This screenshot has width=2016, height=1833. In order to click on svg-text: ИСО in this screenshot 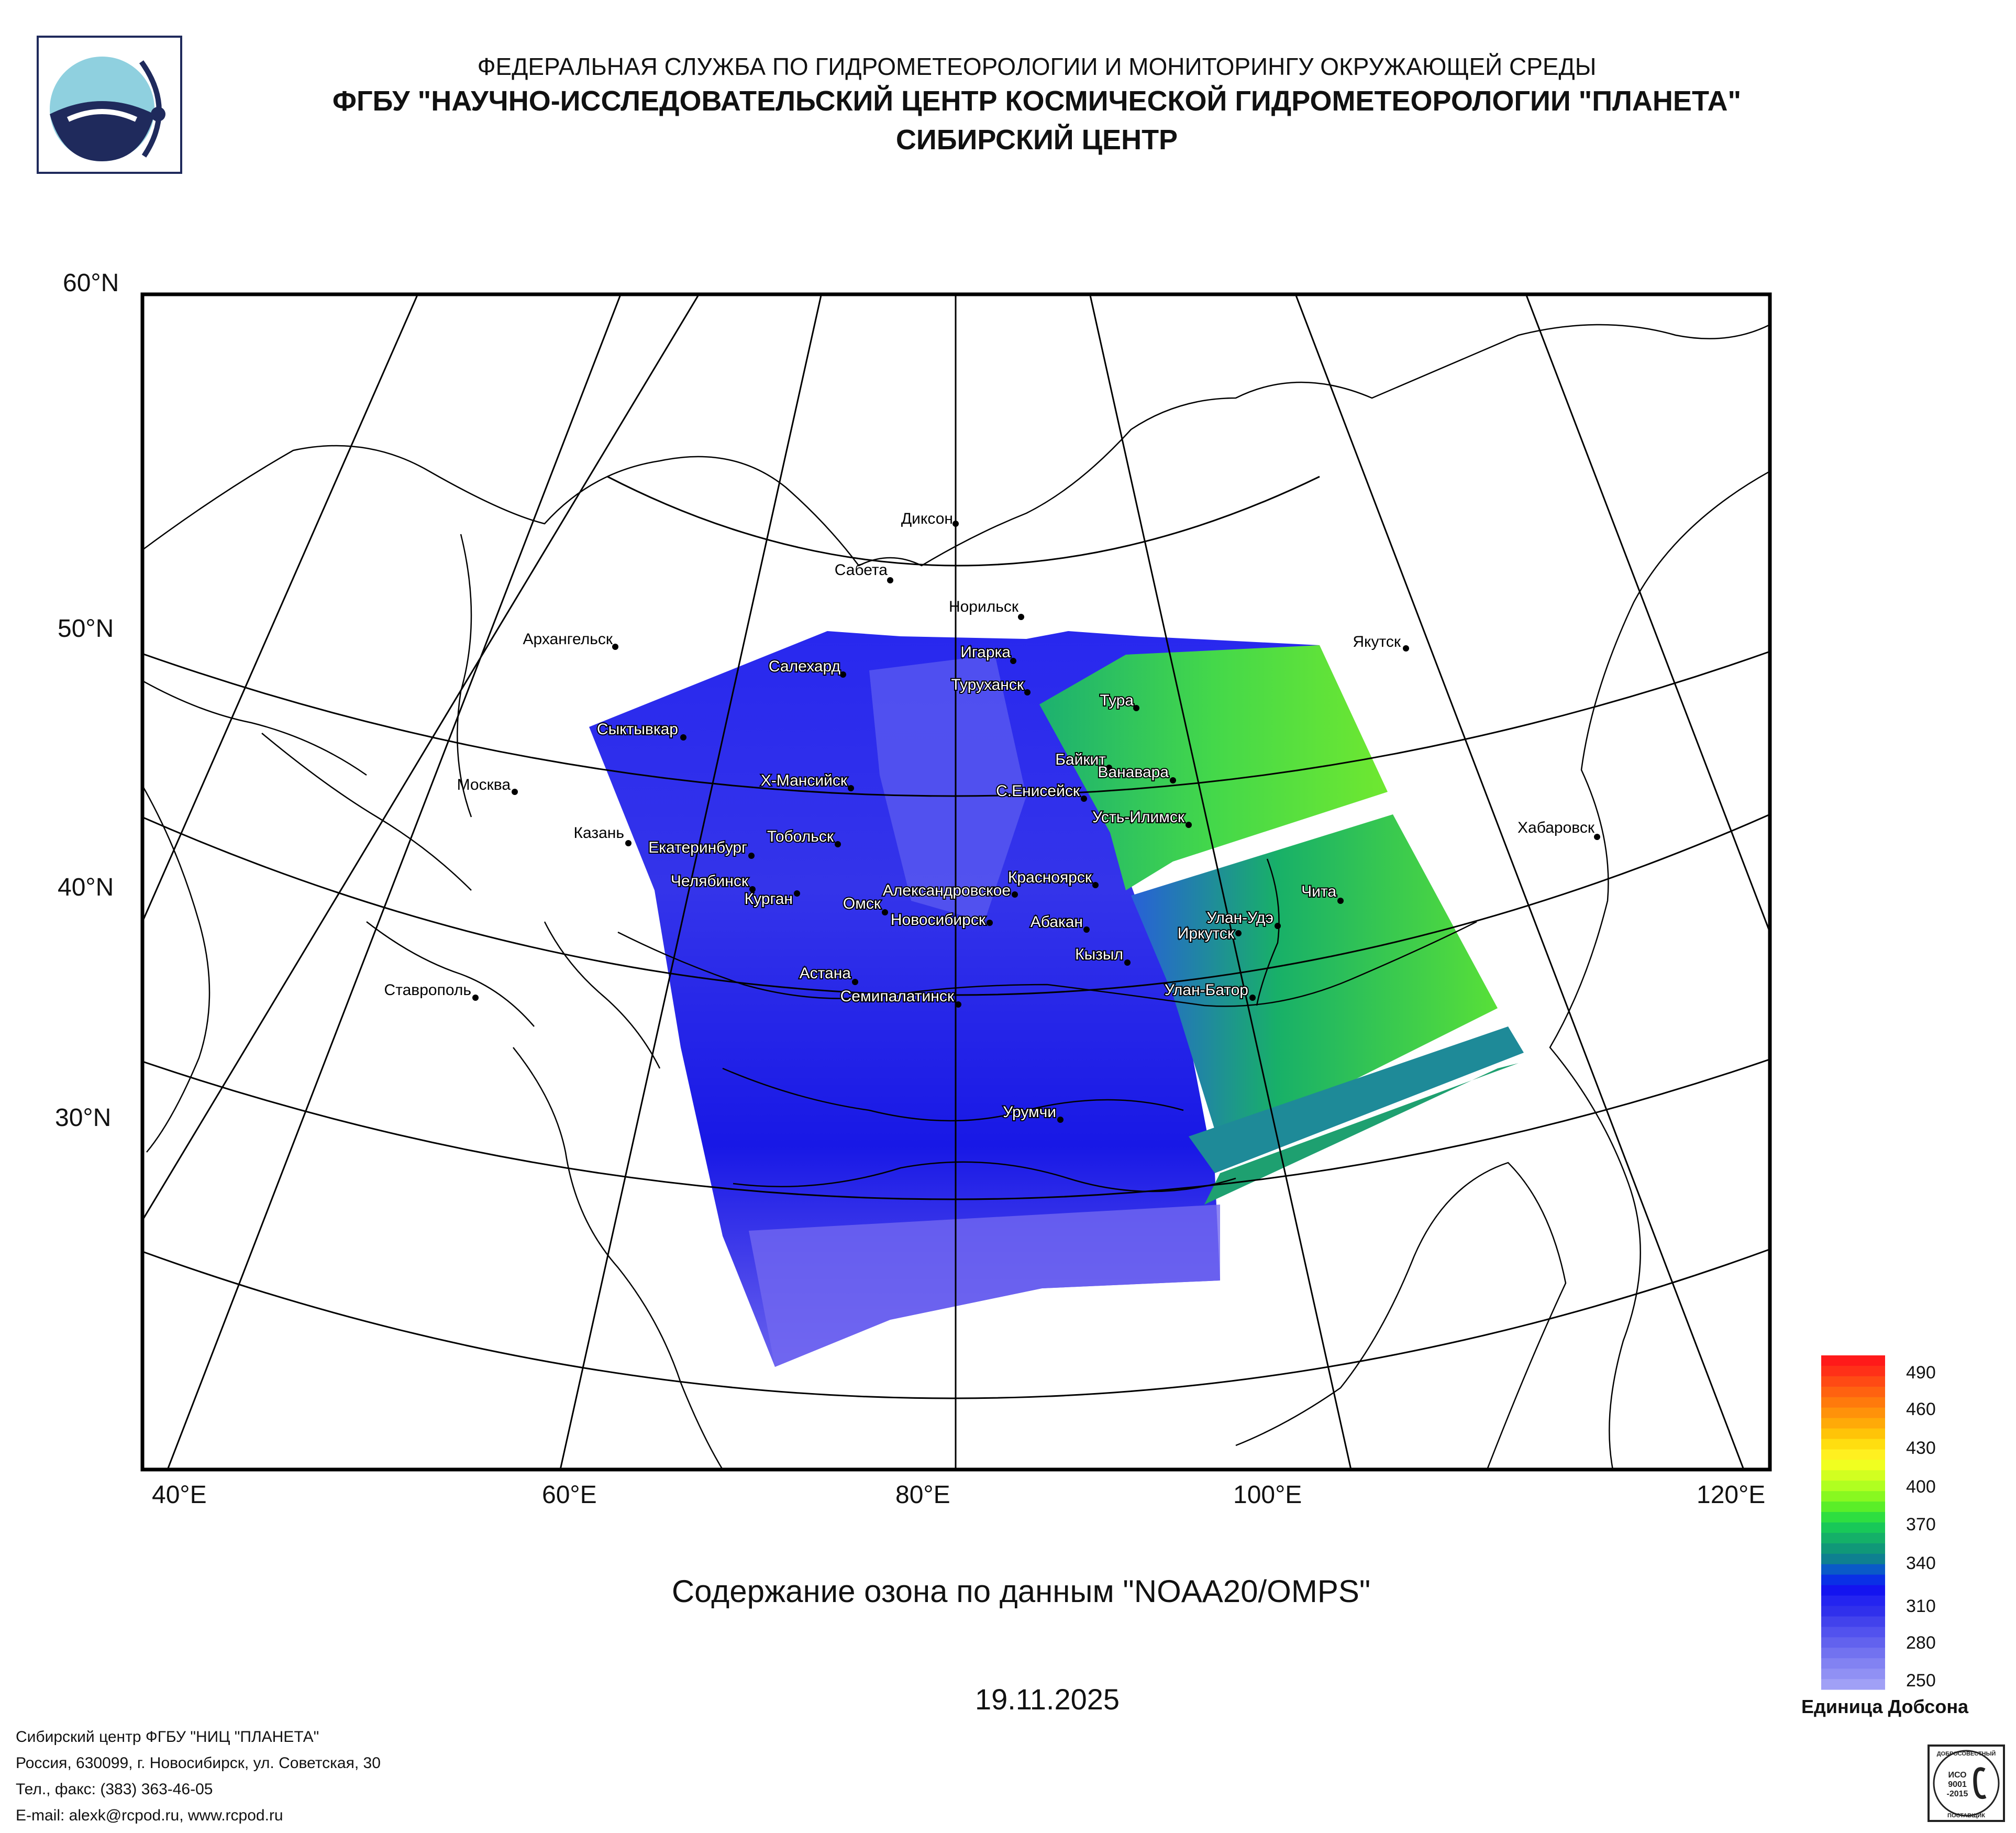, I will do `click(1957, 1775)`.